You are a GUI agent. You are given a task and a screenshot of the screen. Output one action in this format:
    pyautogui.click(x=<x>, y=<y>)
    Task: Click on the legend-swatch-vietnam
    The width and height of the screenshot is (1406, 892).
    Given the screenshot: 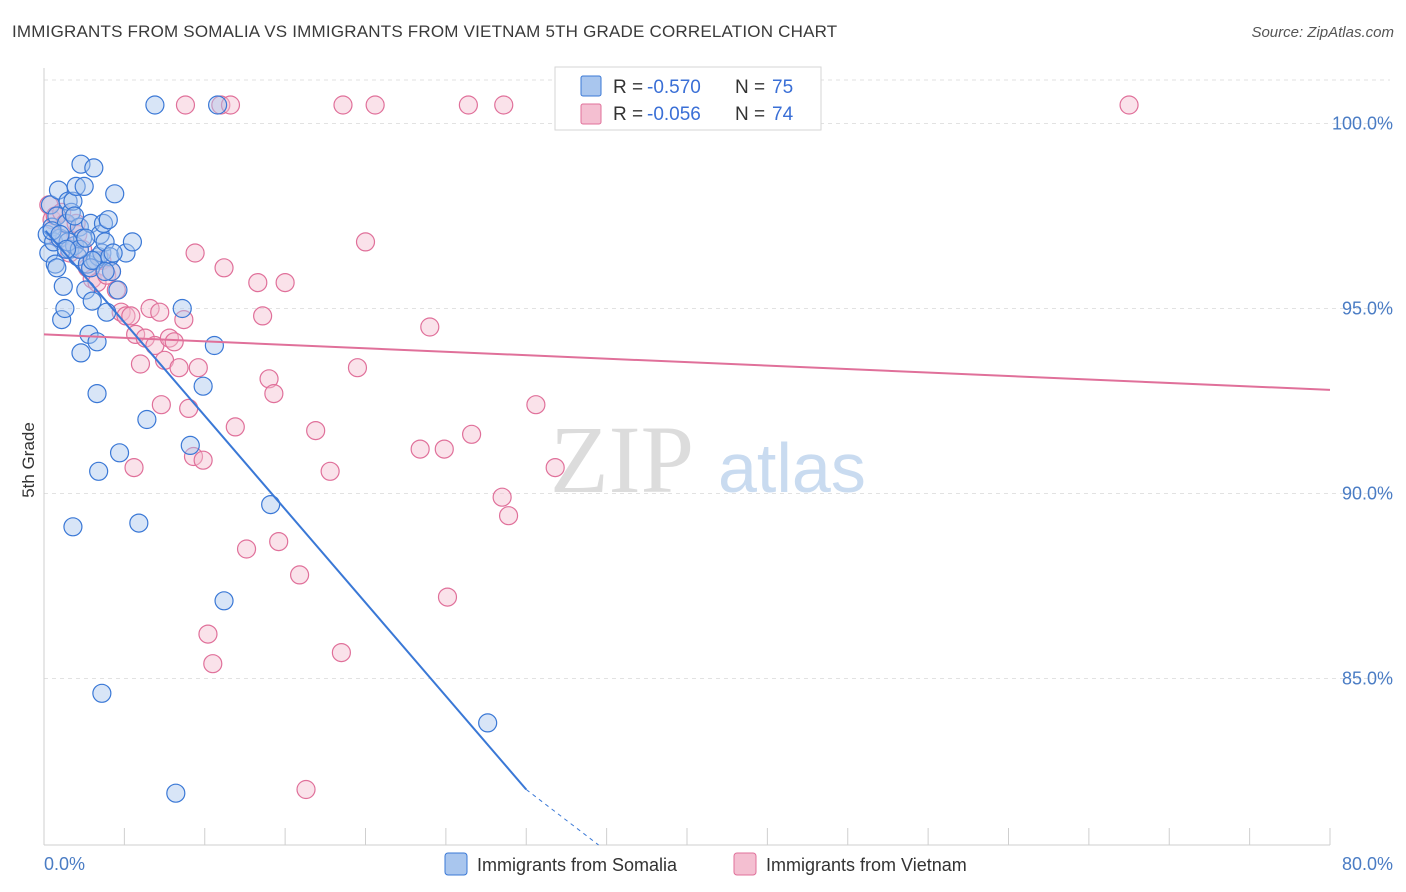 What is the action you would take?
    pyautogui.click(x=591, y=114)
    